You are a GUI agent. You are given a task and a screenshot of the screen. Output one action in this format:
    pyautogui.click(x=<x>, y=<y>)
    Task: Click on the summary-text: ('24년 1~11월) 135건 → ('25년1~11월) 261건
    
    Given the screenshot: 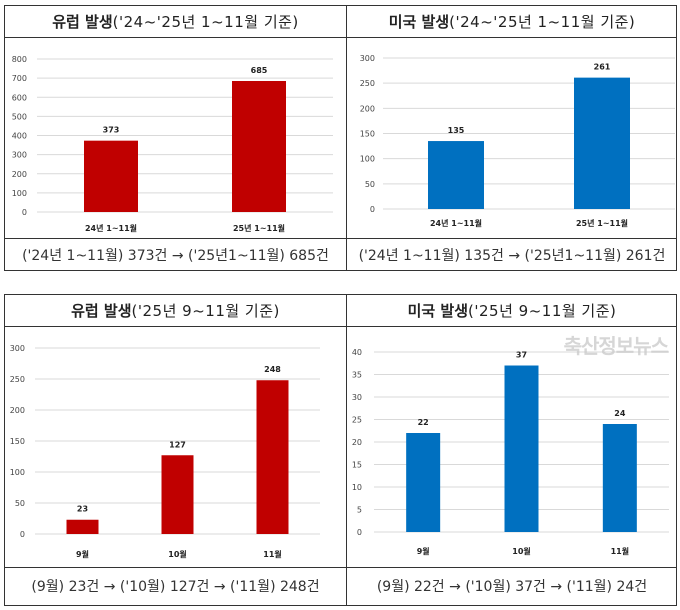 What is the action you would take?
    pyautogui.click(x=512, y=254)
    